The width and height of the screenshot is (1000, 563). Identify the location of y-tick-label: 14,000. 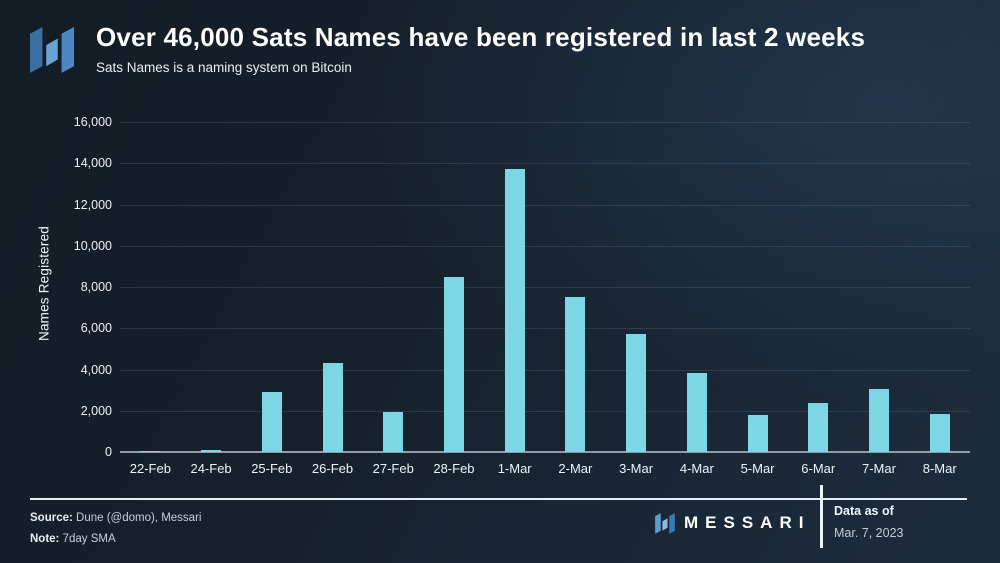
(92, 163).